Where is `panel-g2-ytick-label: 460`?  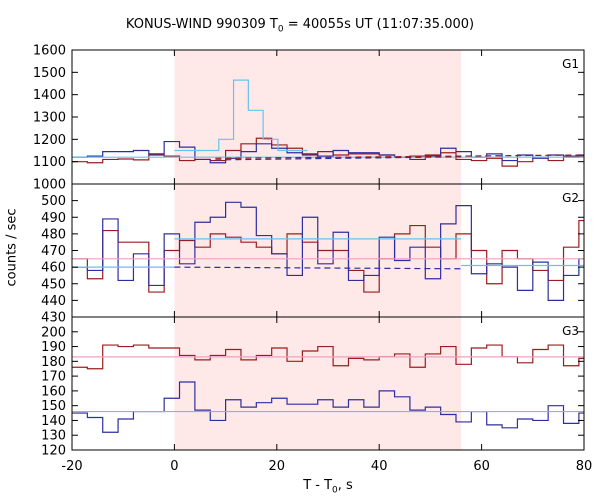 panel-g2-ytick-label: 460 is located at coordinates (53, 268).